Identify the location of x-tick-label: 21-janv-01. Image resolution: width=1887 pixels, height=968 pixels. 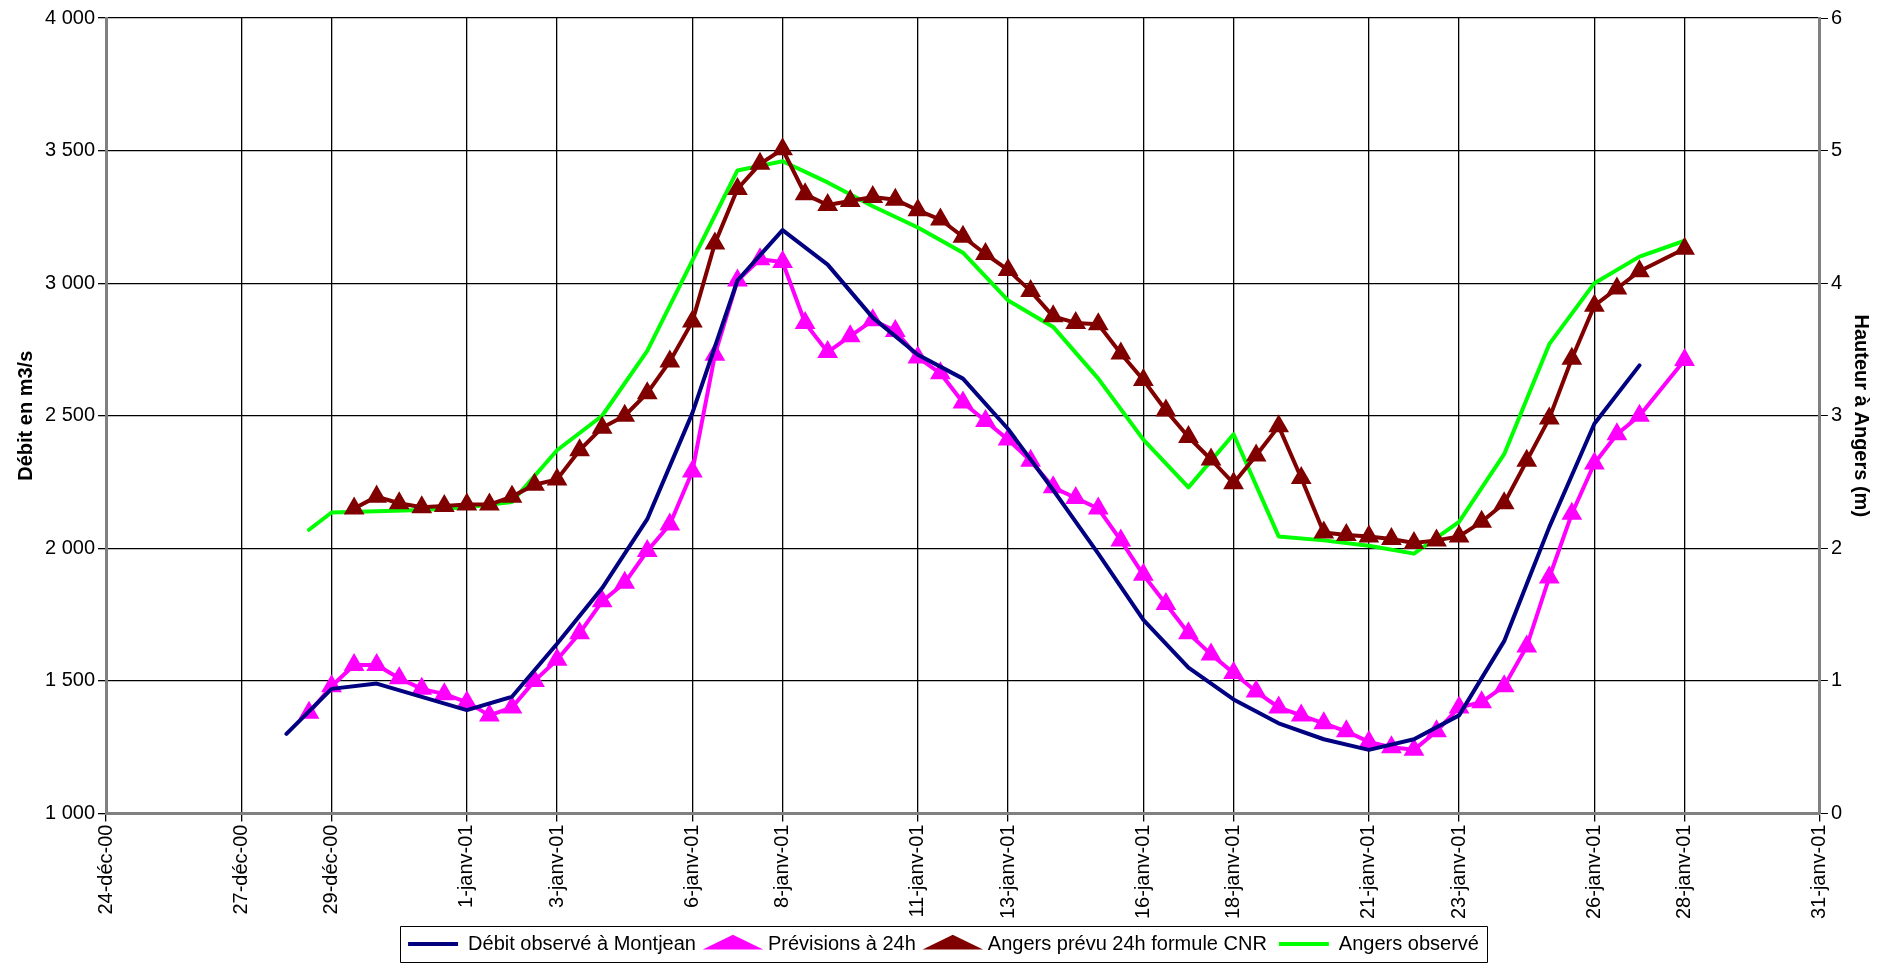
(1367, 872).